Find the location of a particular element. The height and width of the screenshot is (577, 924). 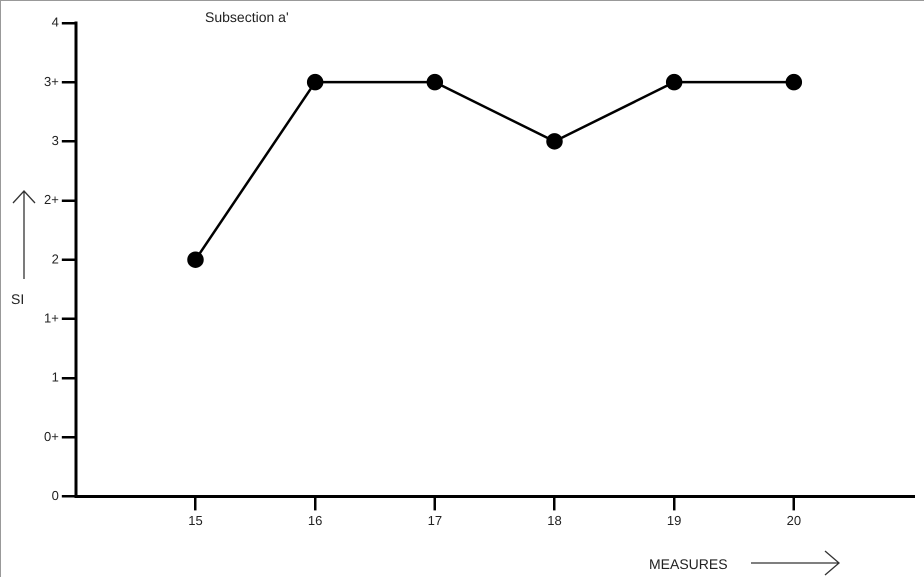

y-tick-label: 0+ is located at coordinates (51, 436).